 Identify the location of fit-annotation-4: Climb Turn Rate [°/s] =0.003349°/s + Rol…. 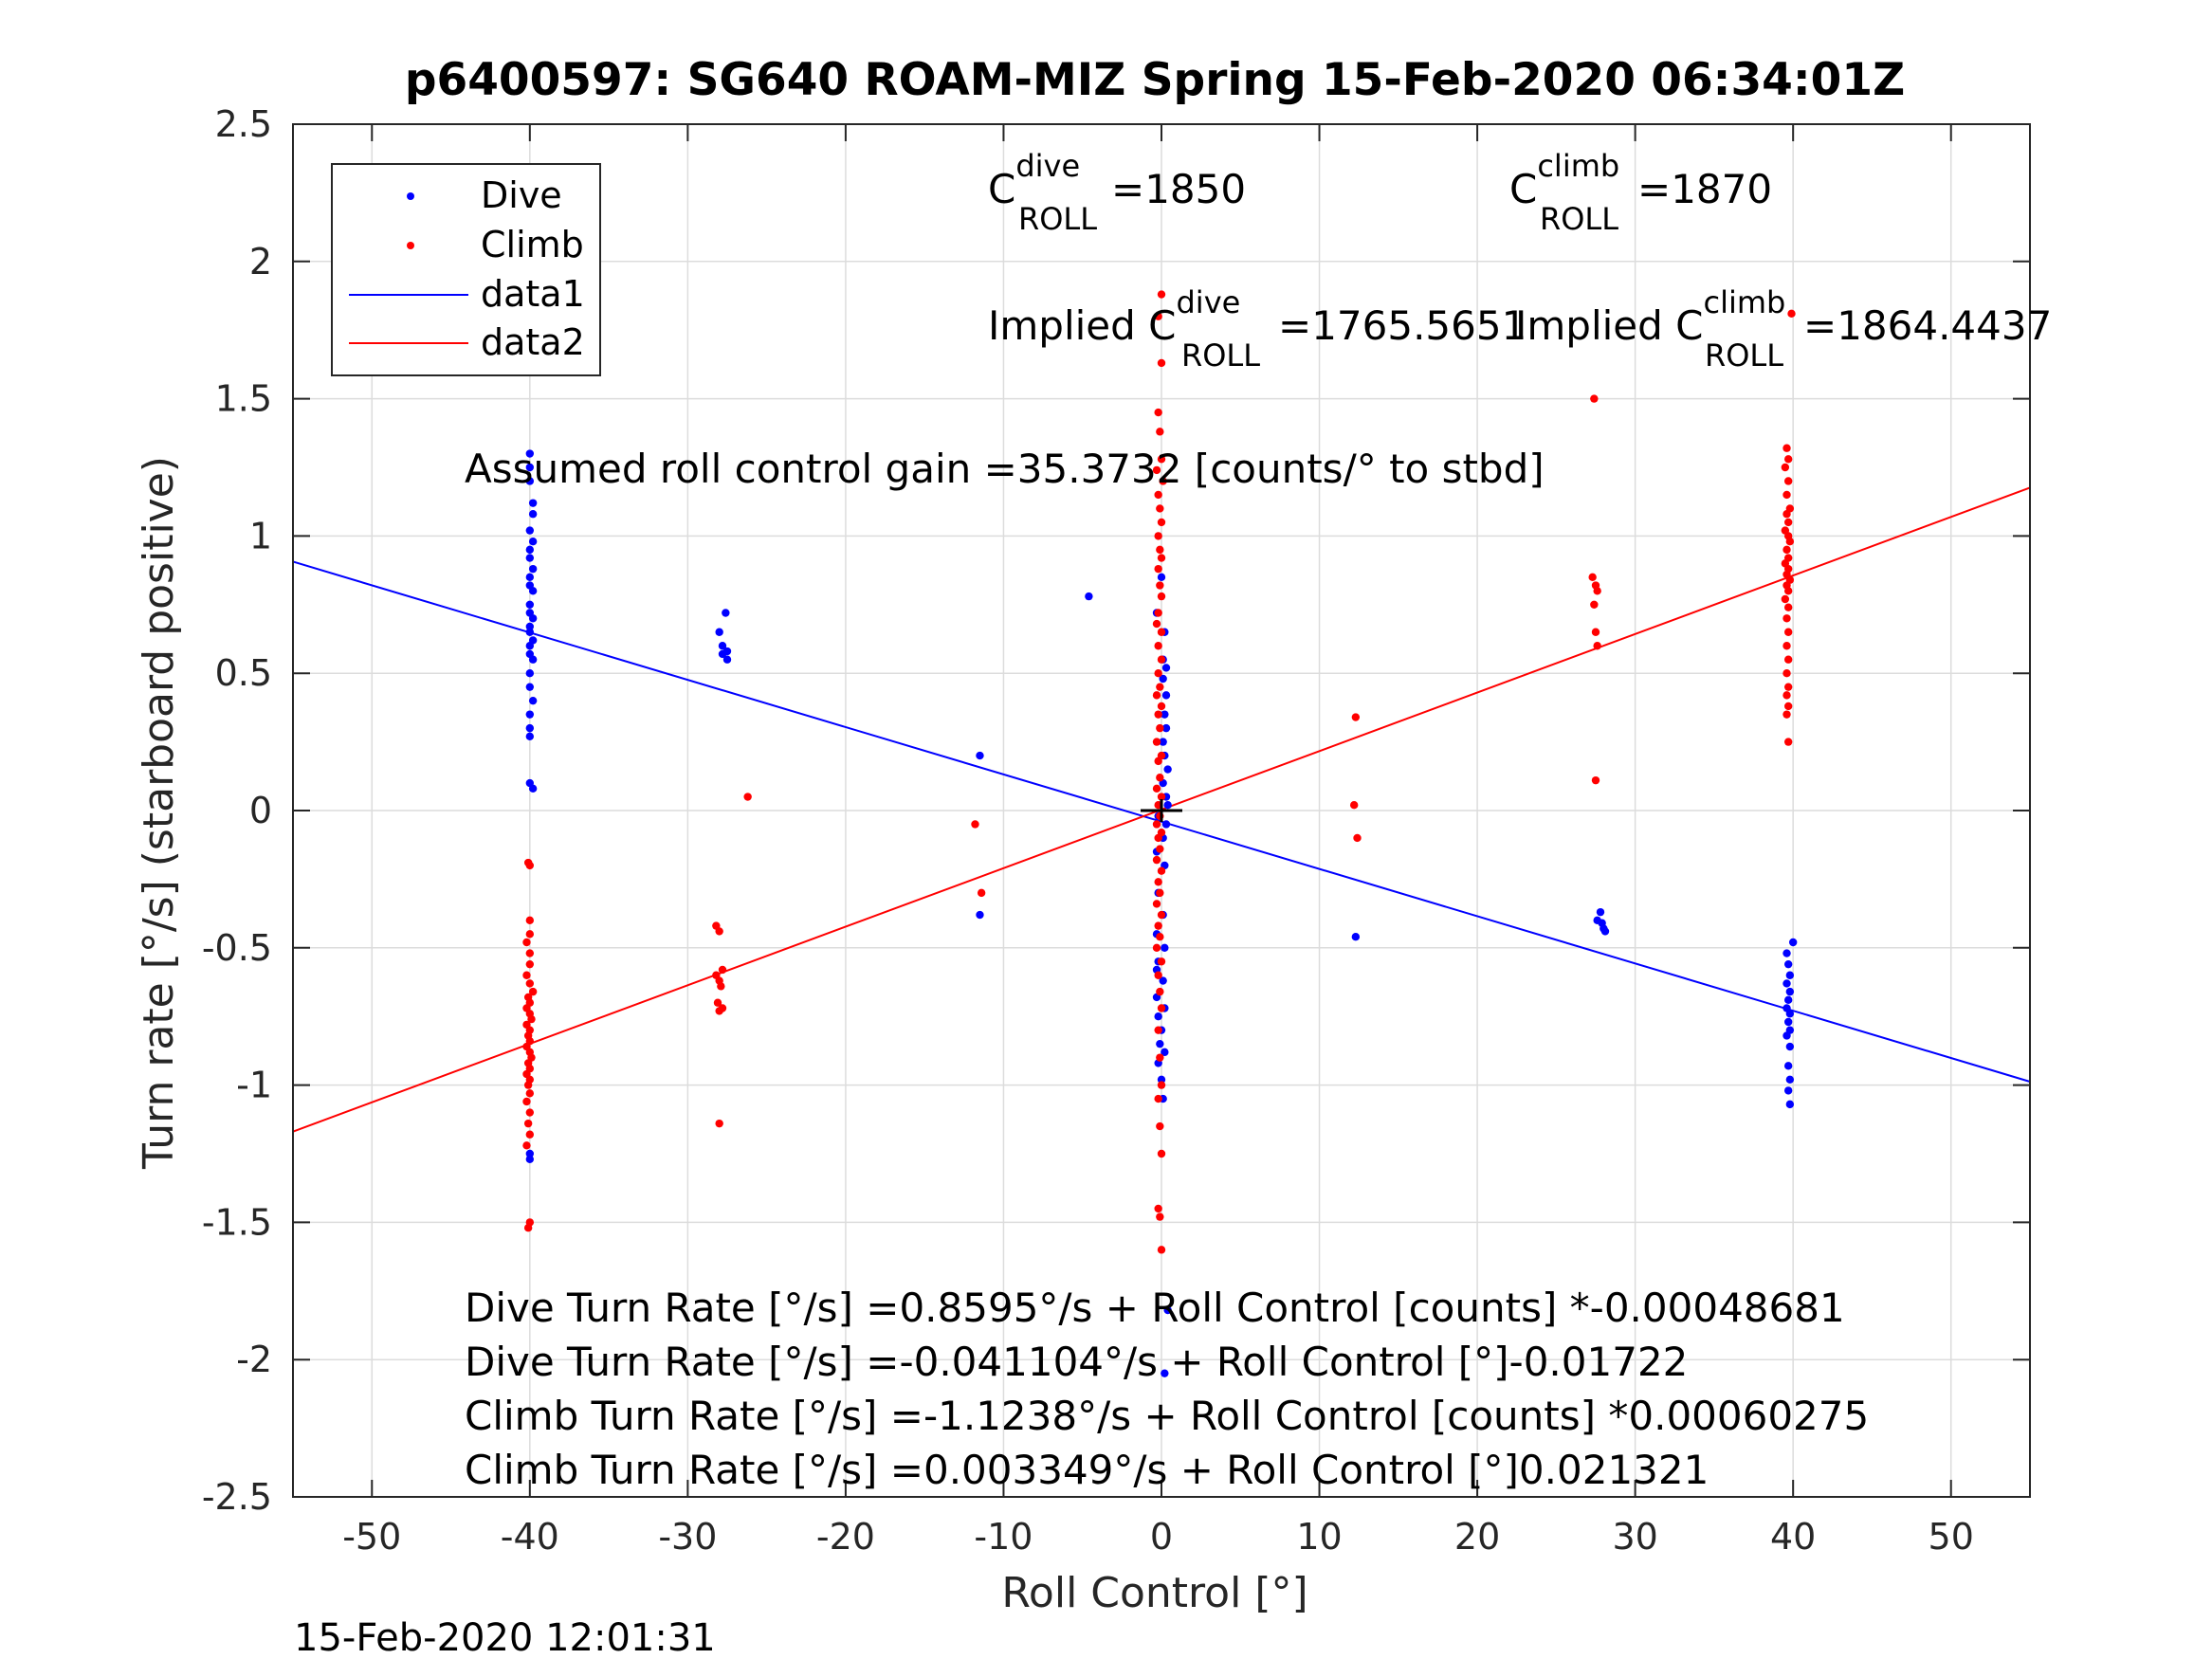
(1087, 1470).